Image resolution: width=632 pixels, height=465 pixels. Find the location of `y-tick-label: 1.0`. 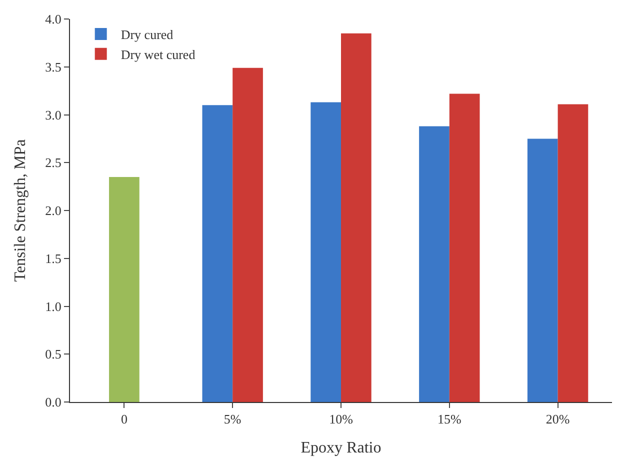

y-tick-label: 1.0 is located at coordinates (53, 306).